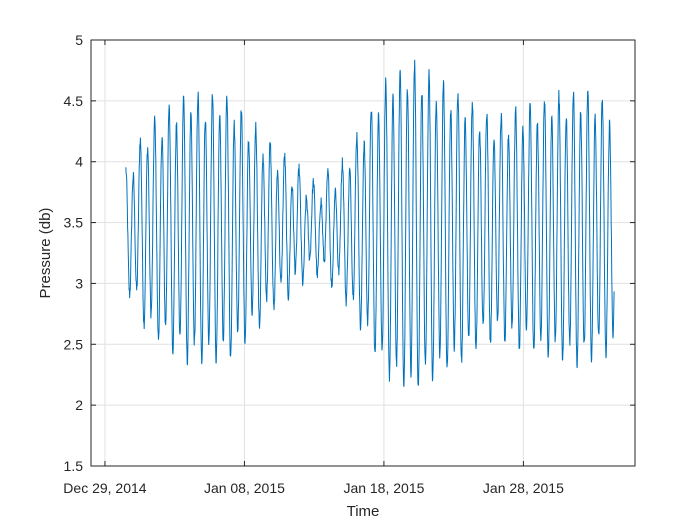 This screenshot has height=525, width=700. Describe the element at coordinates (523, 488) in the screenshot. I see `x-tick-label: Jan 28, 2015` at that location.